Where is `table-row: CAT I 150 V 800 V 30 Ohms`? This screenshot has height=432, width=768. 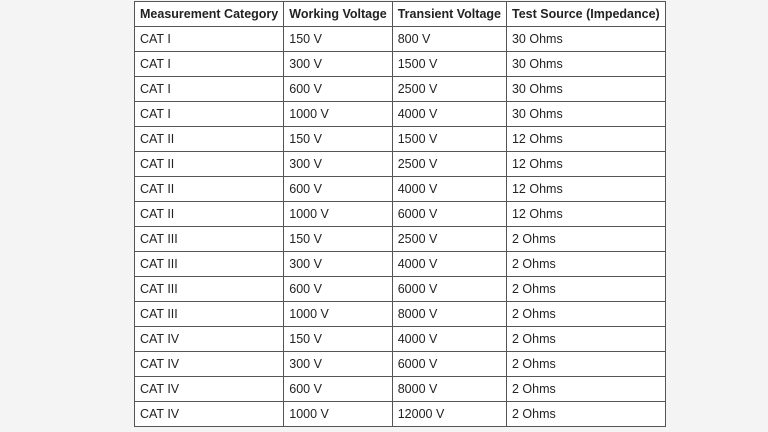 table-row: CAT I 150 V 800 V 30 Ohms is located at coordinates (399, 39).